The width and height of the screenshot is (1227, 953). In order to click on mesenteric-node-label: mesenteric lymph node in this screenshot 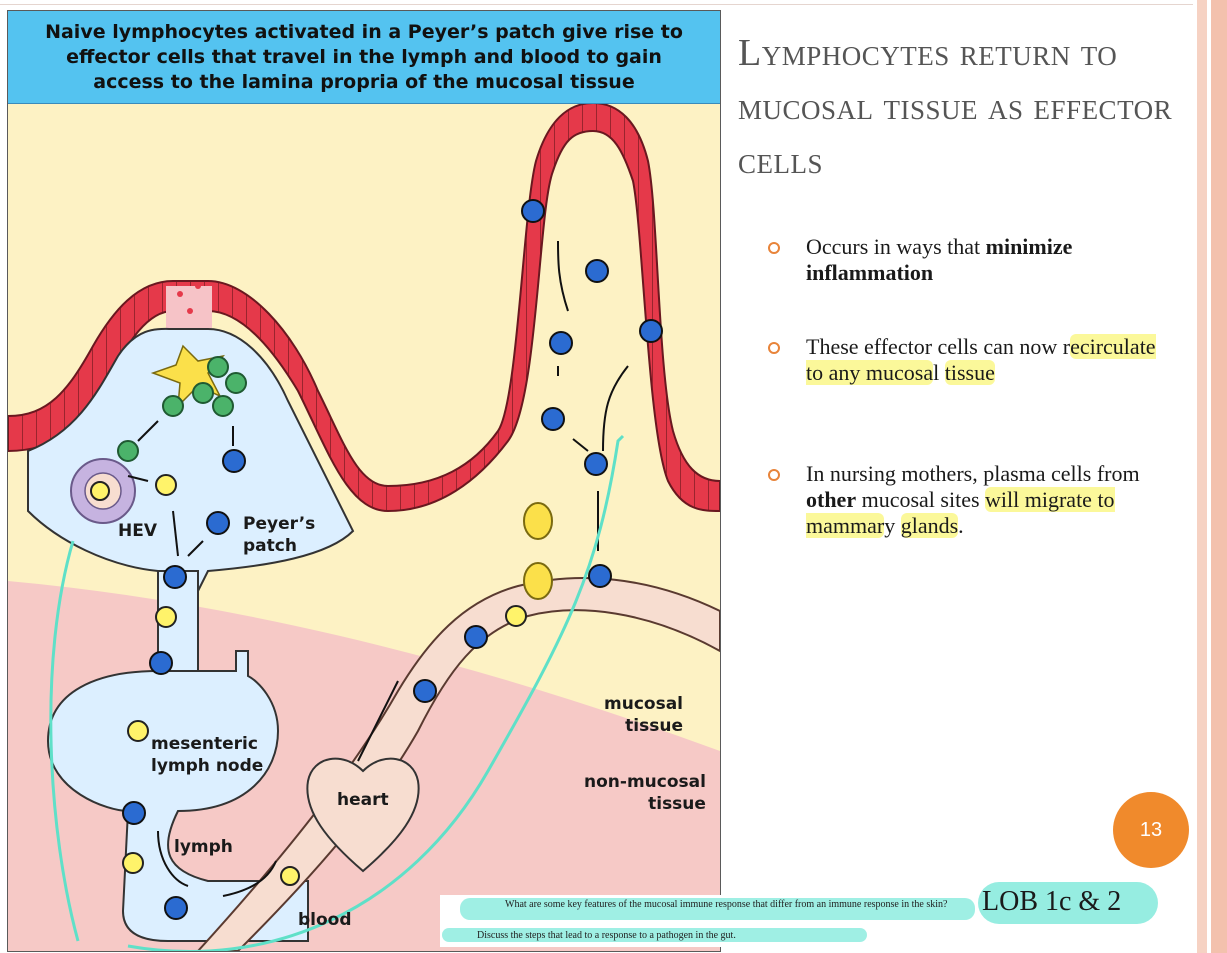, I will do `click(207, 755)`.